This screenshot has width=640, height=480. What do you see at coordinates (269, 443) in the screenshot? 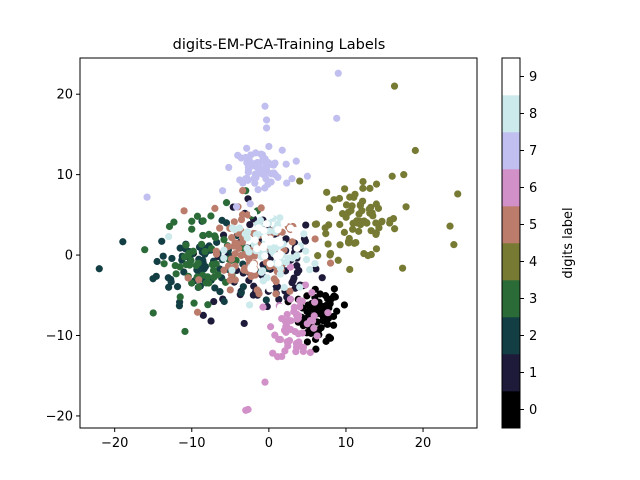
I see `x-tick-label: 0` at bounding box center [269, 443].